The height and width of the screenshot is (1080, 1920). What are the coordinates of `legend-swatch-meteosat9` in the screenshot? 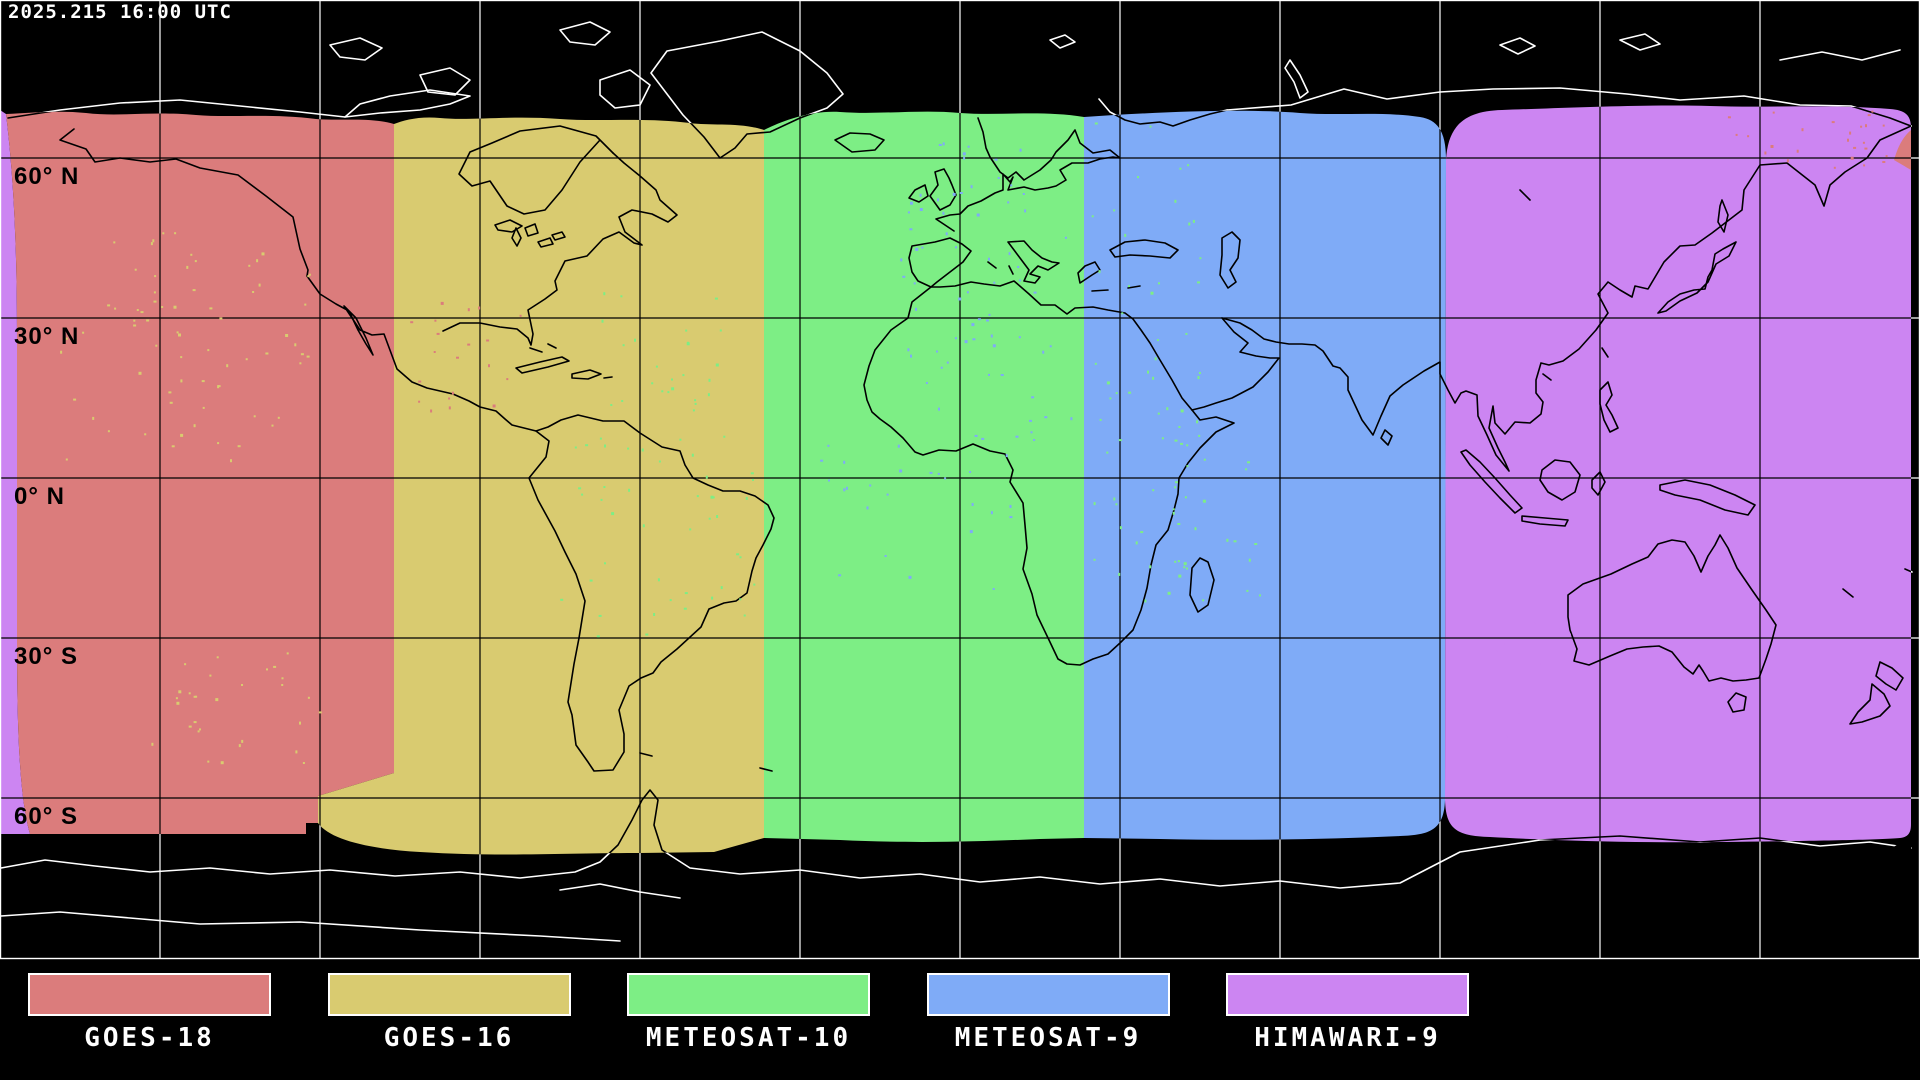 It's located at (1048, 994).